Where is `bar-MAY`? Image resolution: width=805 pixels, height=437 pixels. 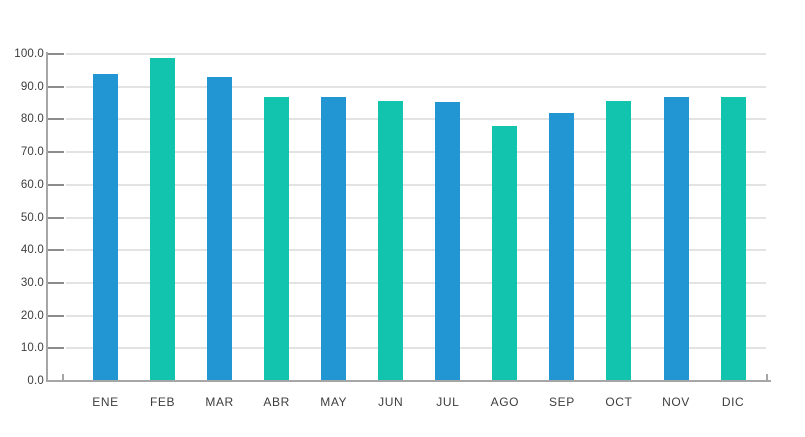 bar-MAY is located at coordinates (334, 238).